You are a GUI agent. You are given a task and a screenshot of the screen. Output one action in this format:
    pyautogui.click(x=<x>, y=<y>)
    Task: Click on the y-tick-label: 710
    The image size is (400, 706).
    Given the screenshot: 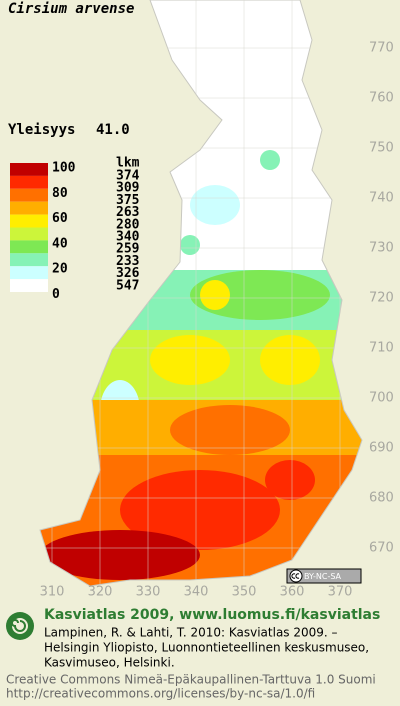 What is the action you would take?
    pyautogui.click(x=381, y=348)
    